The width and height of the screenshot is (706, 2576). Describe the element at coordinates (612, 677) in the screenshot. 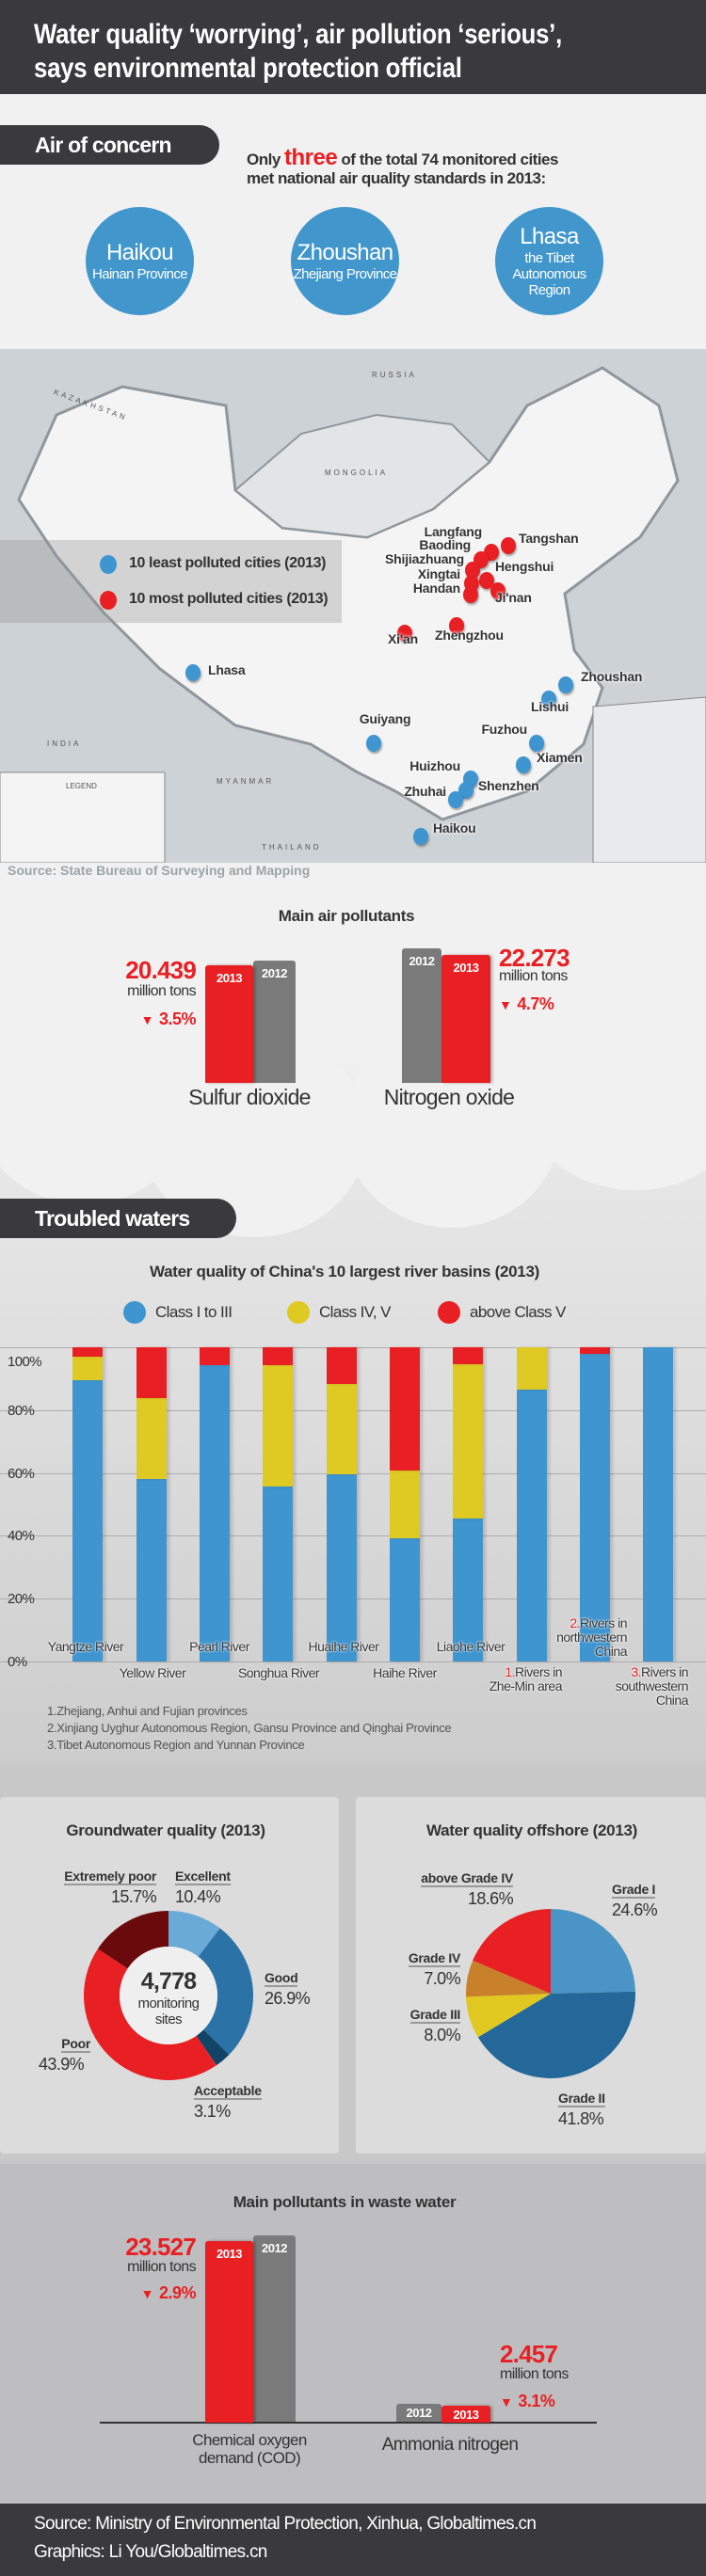

I see `city-label: Zhoushan` at that location.